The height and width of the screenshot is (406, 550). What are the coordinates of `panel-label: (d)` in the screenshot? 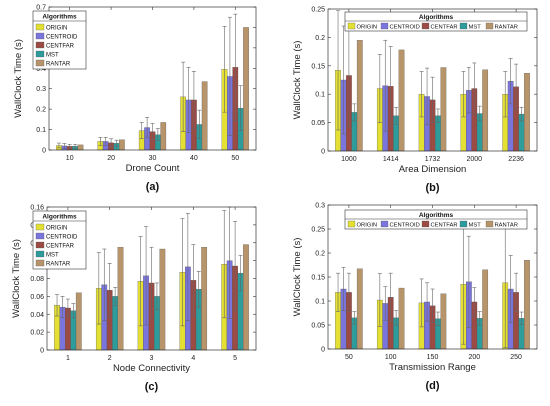 It's located at (432, 386).